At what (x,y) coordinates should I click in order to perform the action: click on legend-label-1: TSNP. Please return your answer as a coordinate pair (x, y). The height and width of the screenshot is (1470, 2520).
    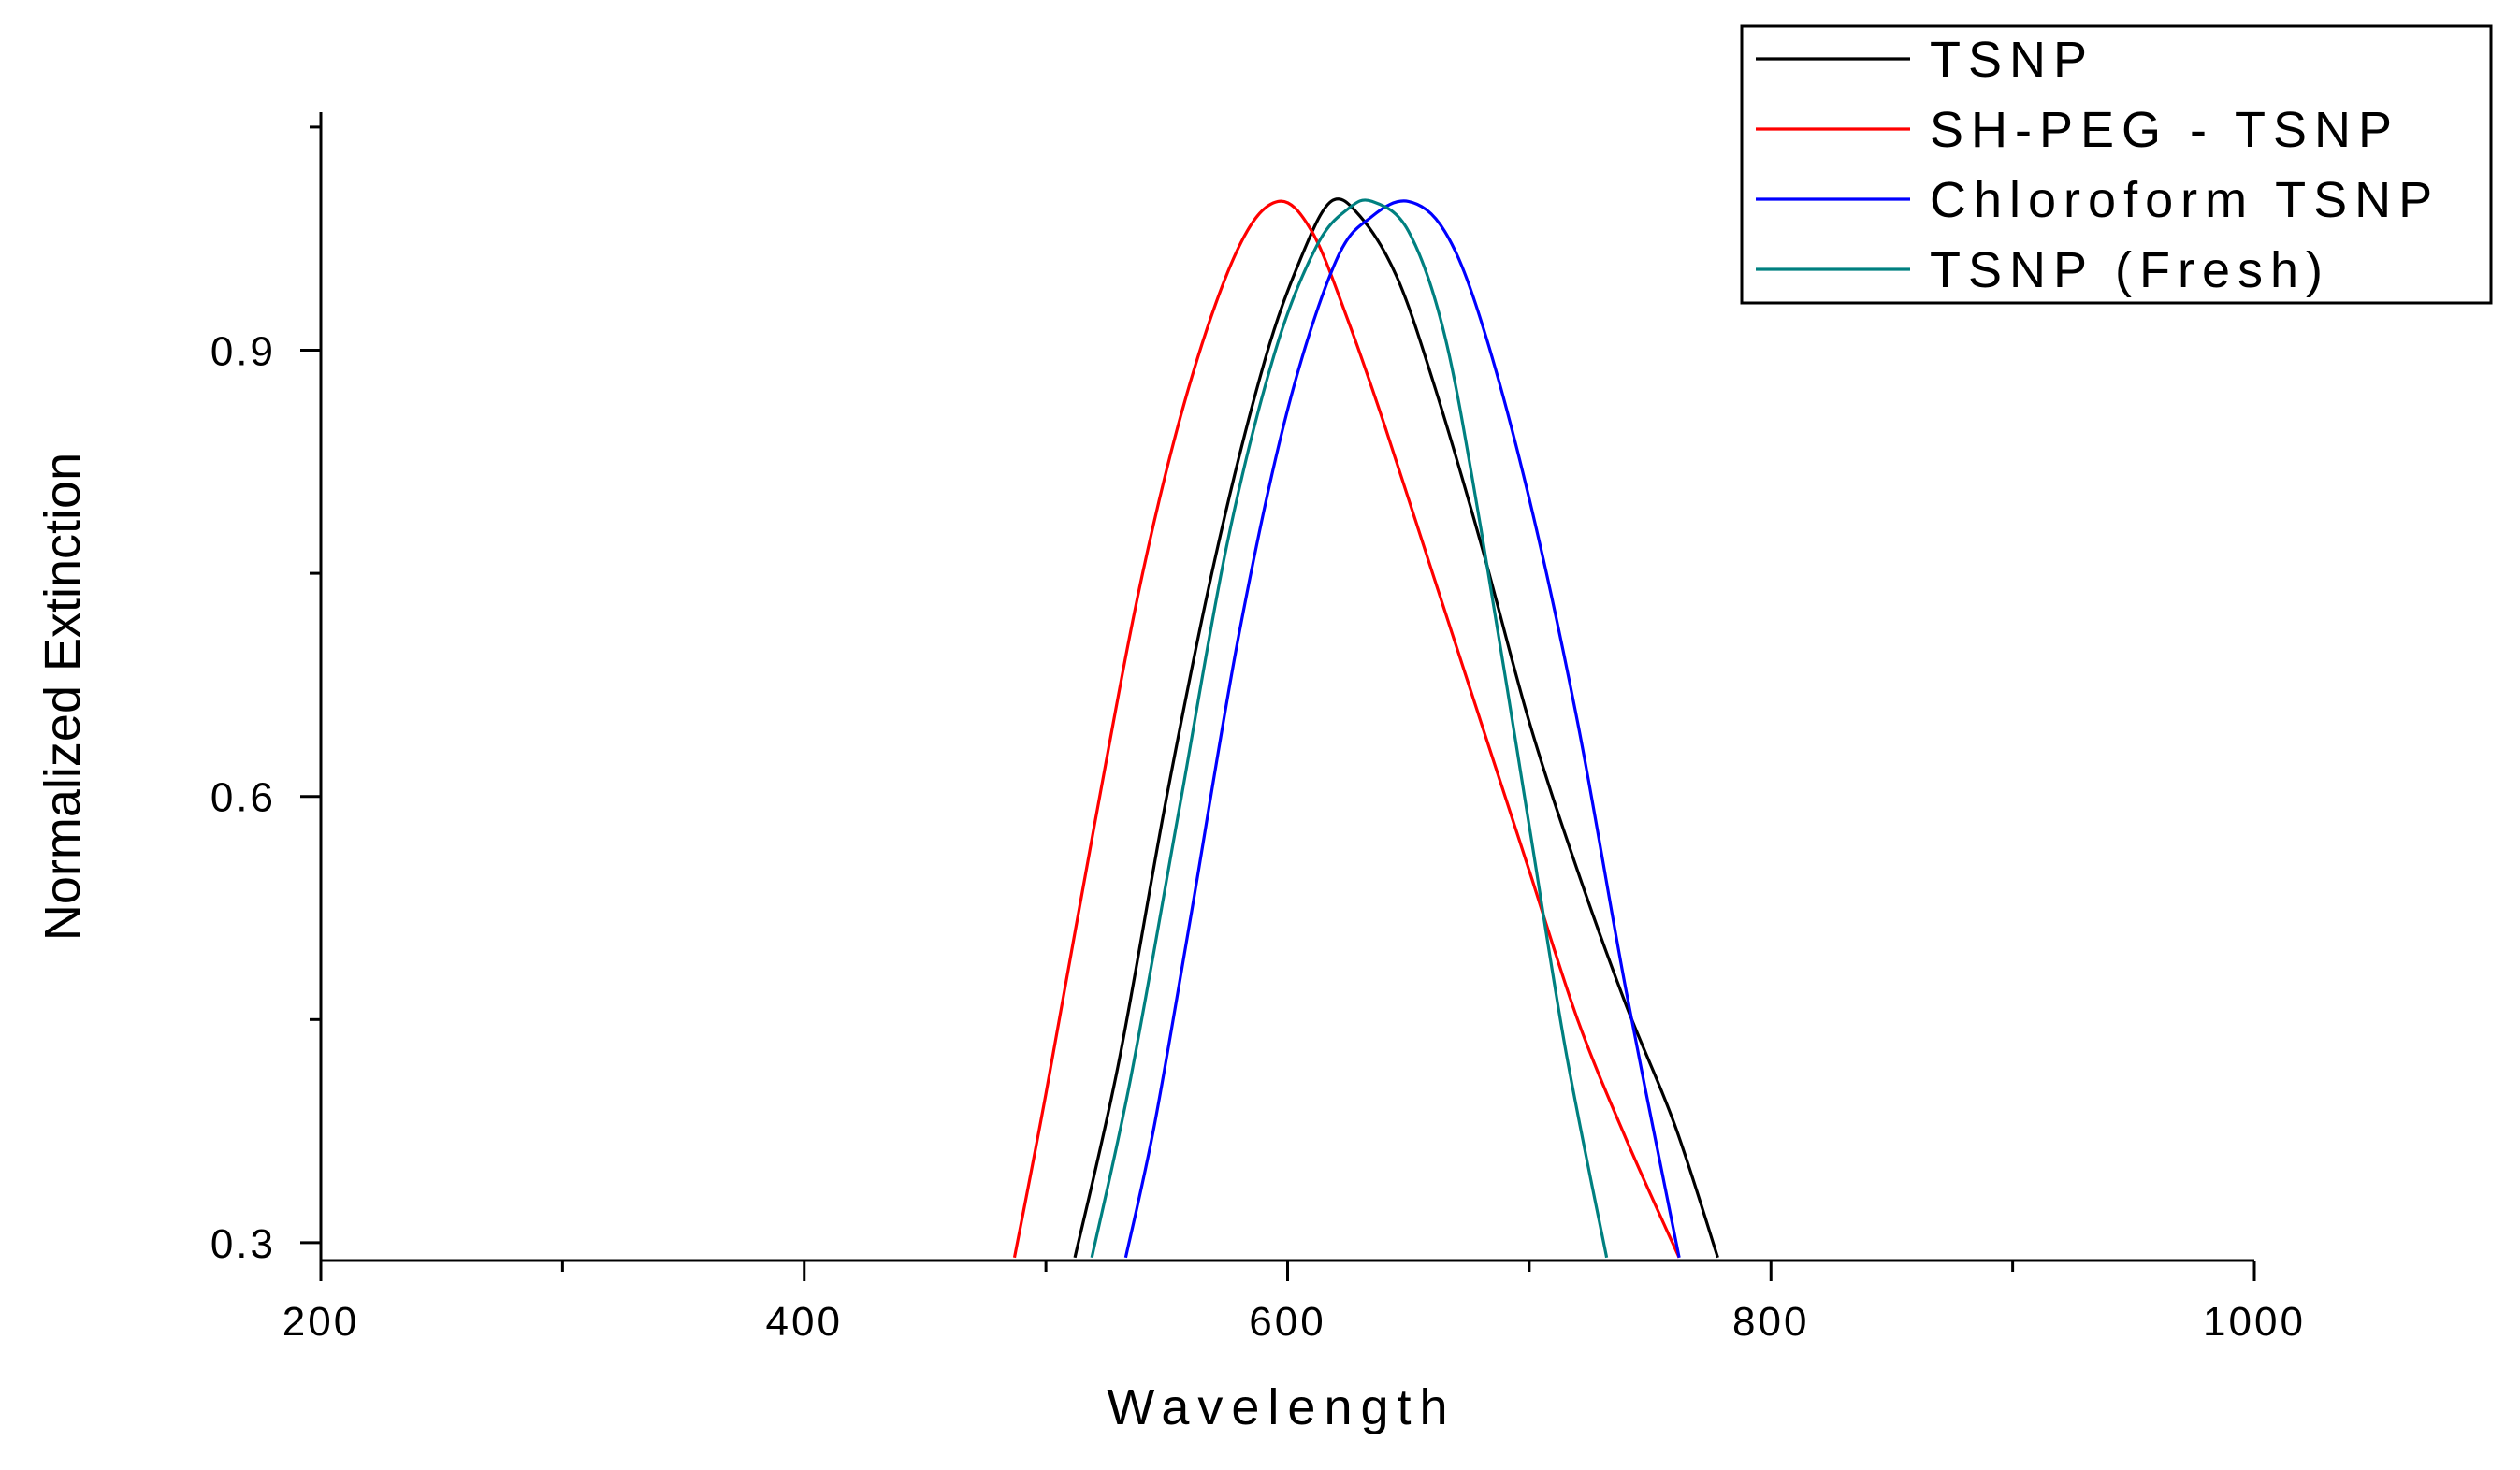
    Looking at the image, I should click on (2012, 60).